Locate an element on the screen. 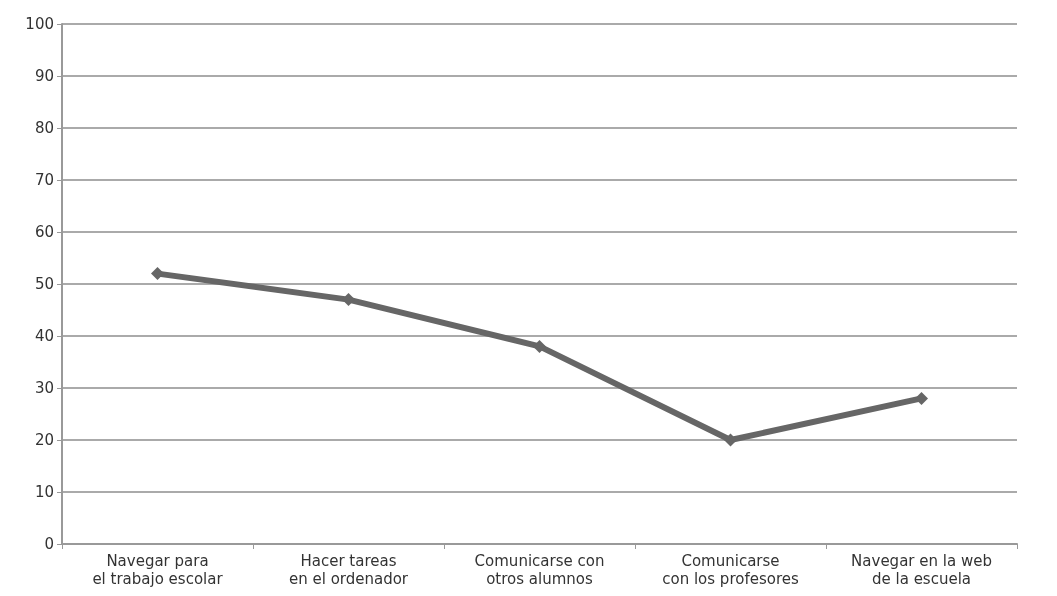 The height and width of the screenshot is (596, 1057). y-tick-label: 70 is located at coordinates (44, 180).